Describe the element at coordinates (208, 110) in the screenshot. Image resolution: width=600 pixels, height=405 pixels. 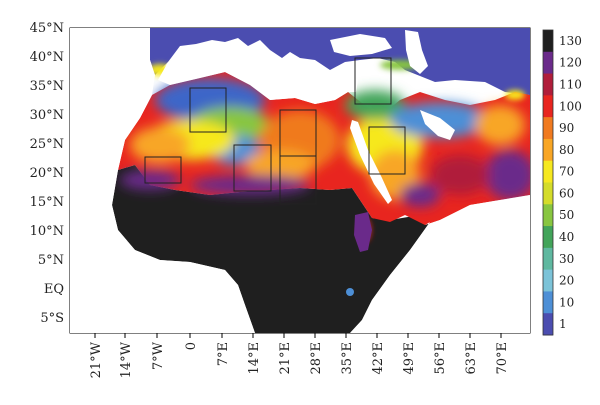
I see `box-atlas` at that location.